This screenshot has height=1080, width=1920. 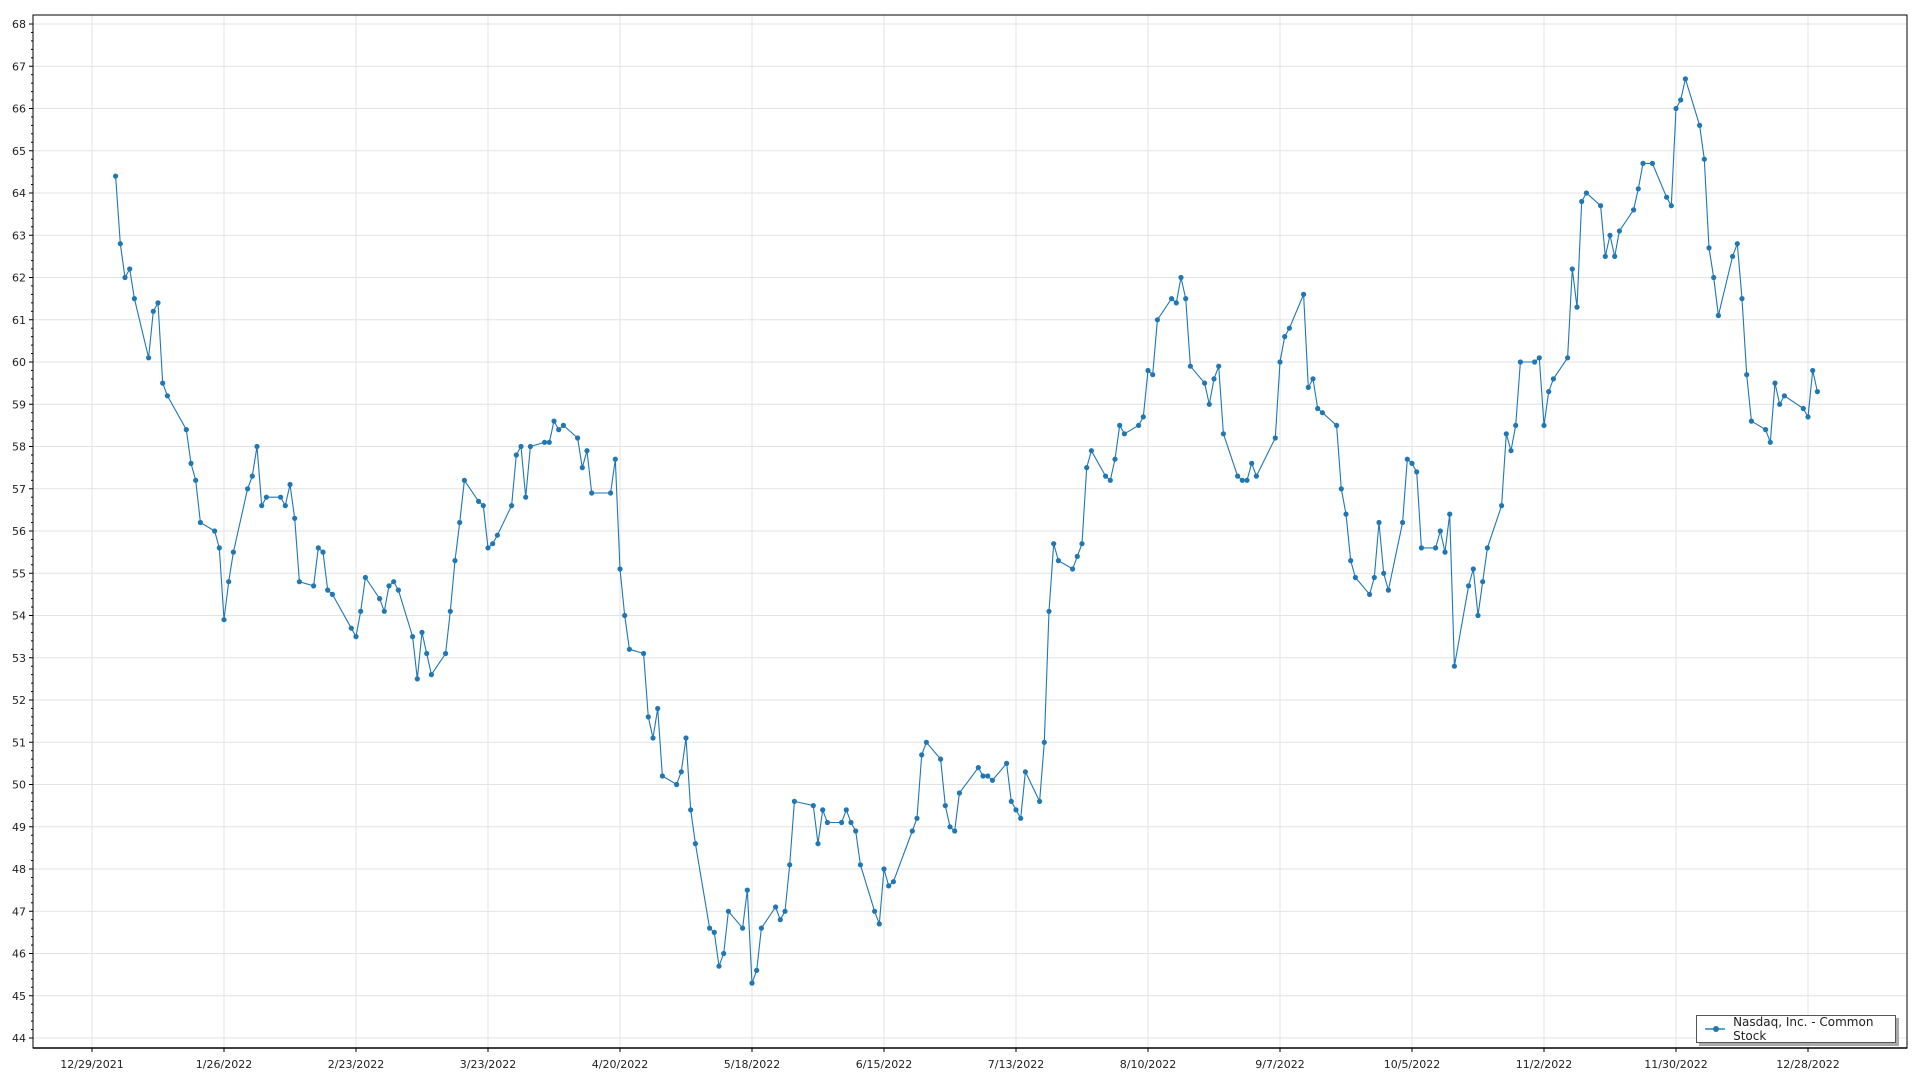 What do you see at coordinates (1807, 1064) in the screenshot?
I see `x-tick-label: 12/28/2022` at bounding box center [1807, 1064].